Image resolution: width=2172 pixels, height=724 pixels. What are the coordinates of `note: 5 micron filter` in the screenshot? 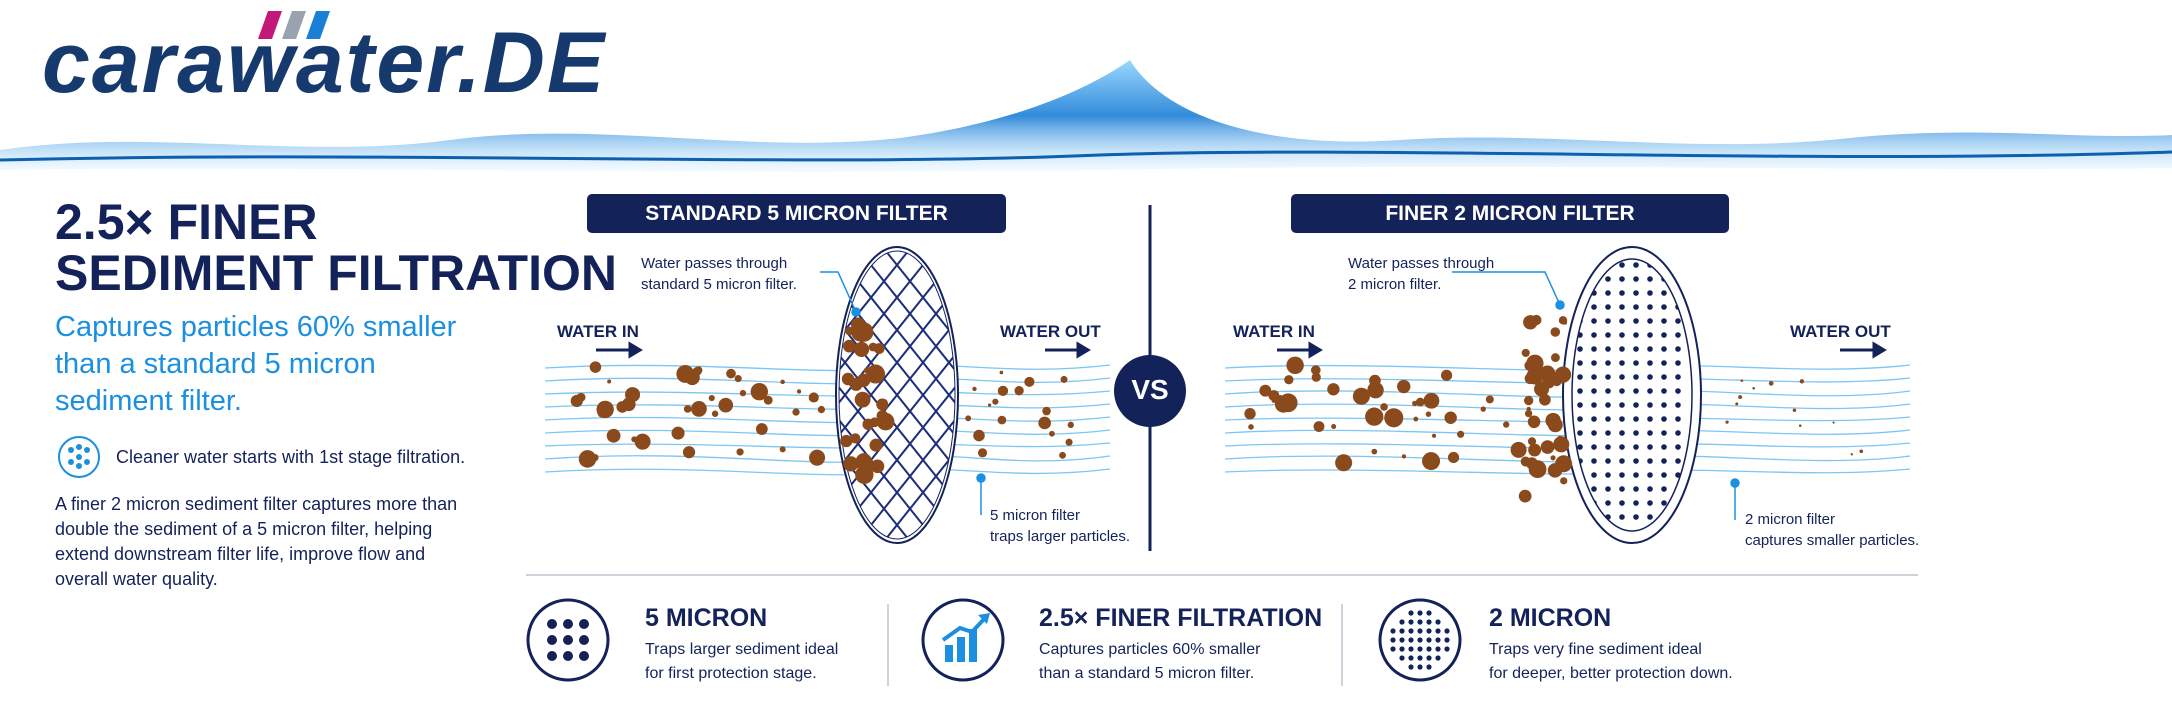 It's located at (1035, 515).